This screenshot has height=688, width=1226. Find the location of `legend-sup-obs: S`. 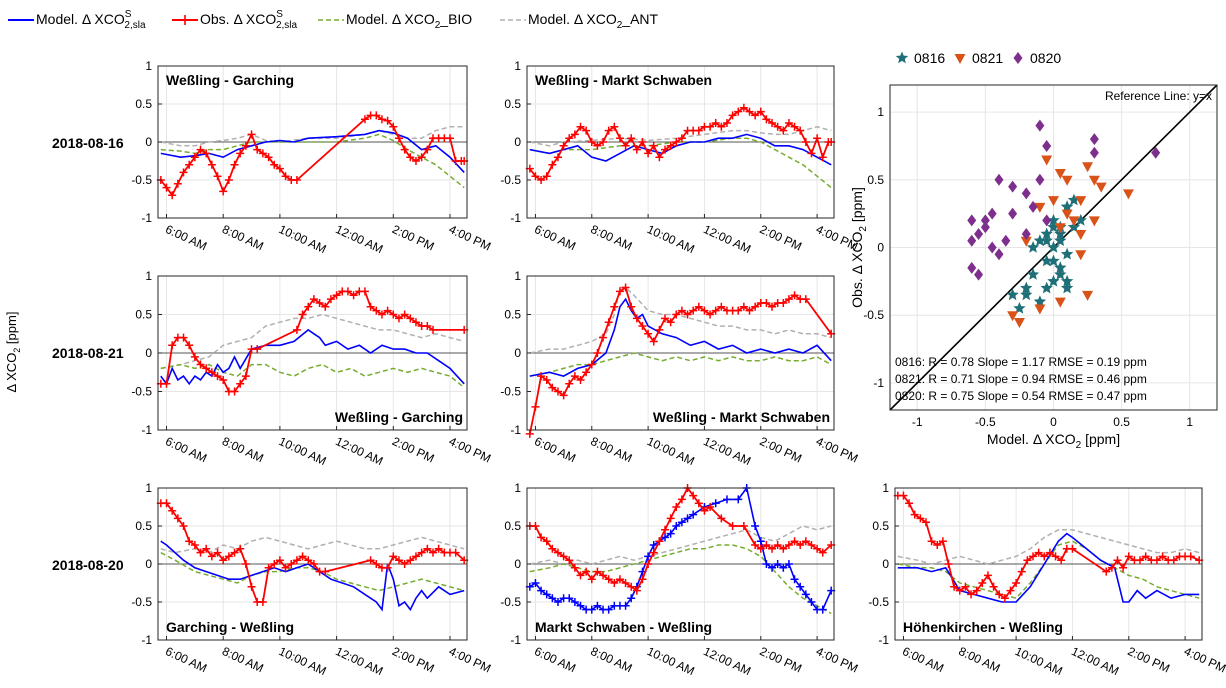

legend-sup-obs: S is located at coordinates (279, 14).